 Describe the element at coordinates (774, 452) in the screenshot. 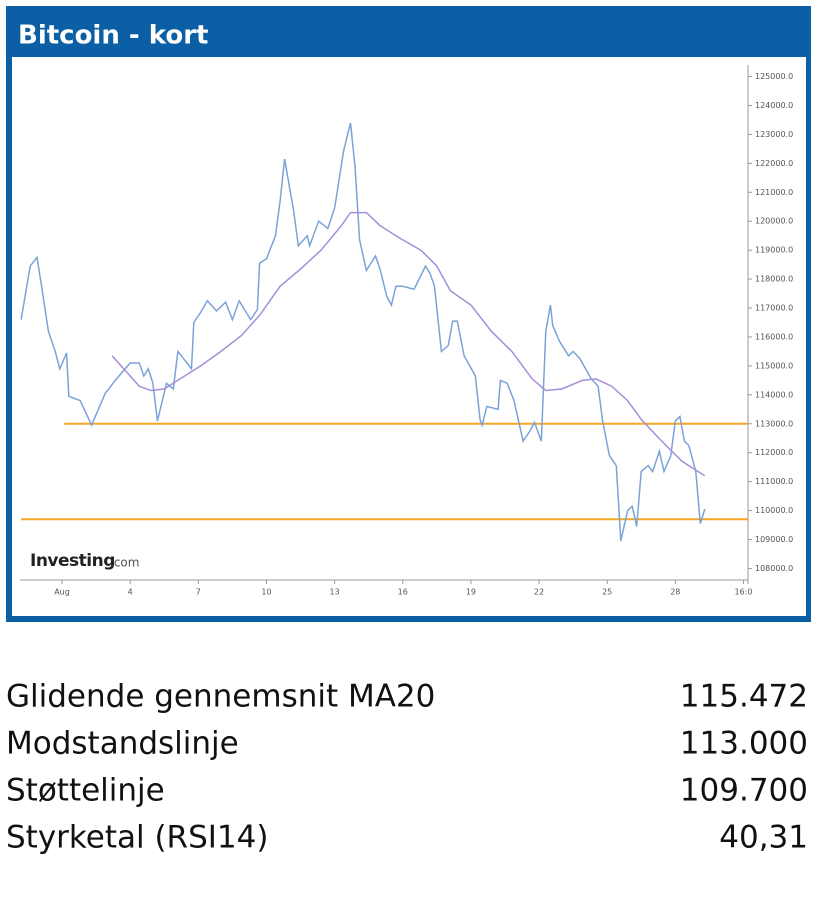

I see `y-tick-label: 112000.0` at that location.